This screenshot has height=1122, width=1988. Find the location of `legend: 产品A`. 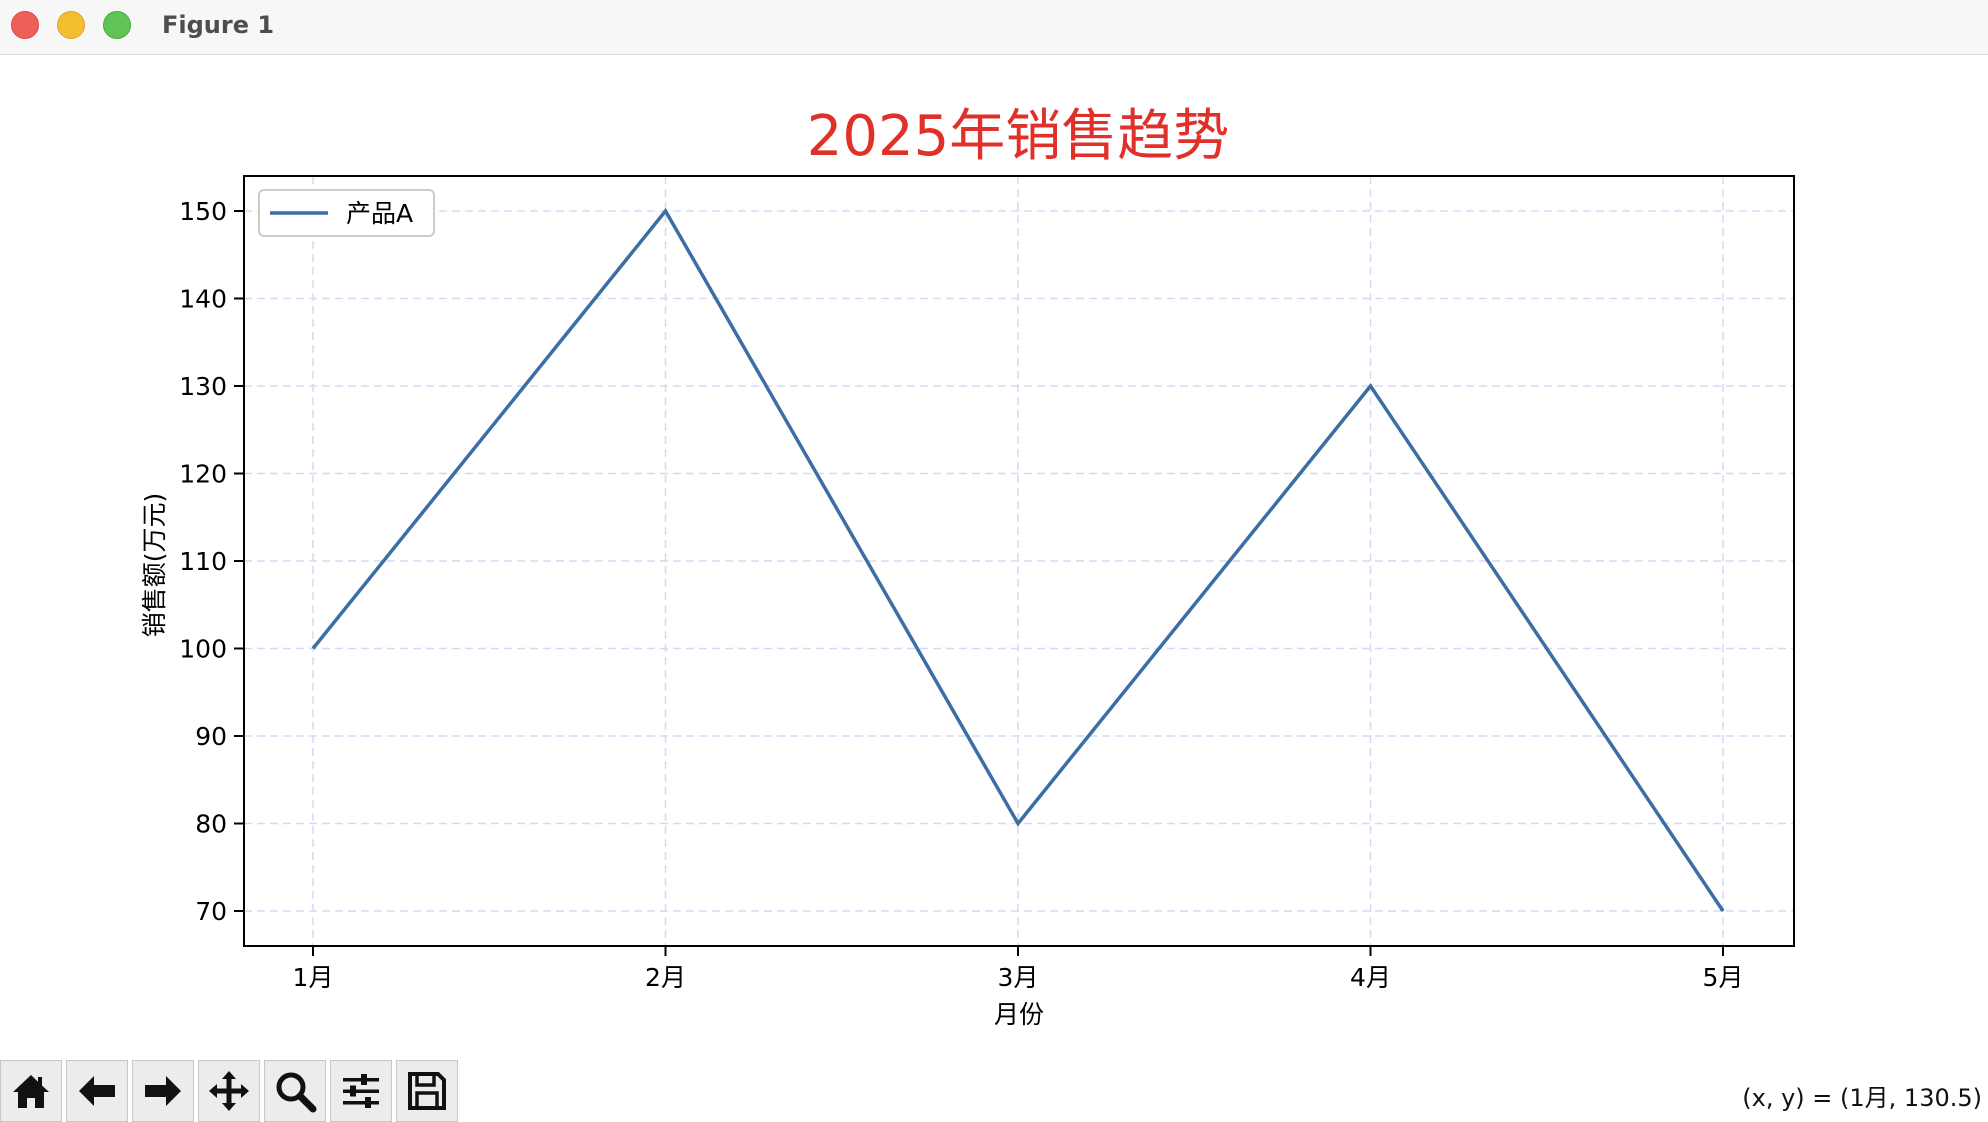

legend: 产品A is located at coordinates (346, 213).